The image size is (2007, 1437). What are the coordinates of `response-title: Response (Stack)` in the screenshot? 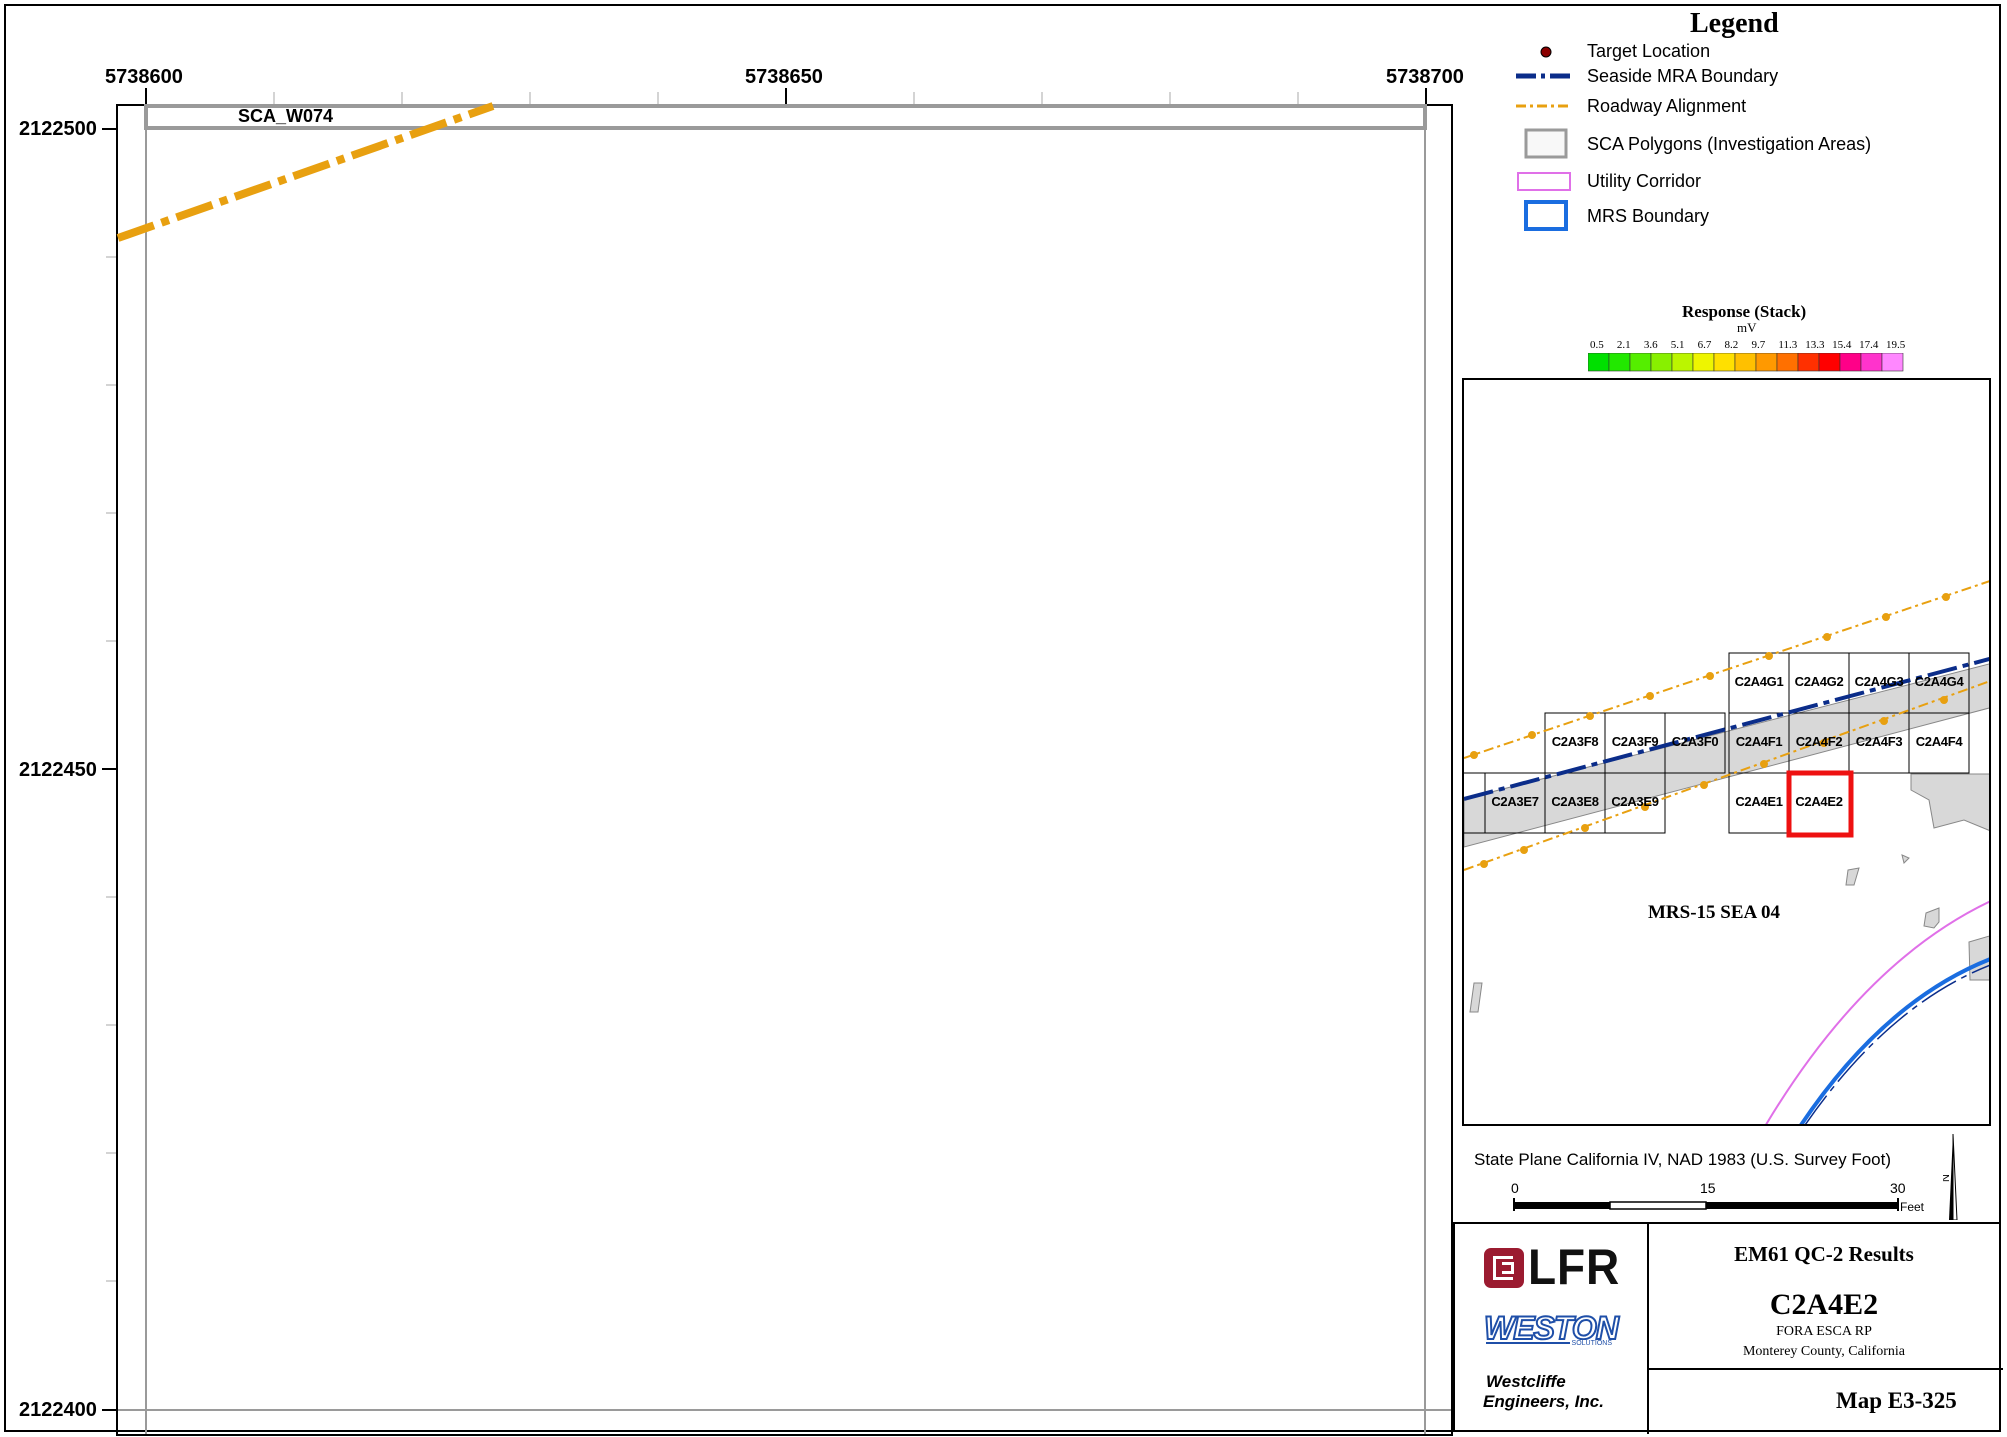 It's located at (1744, 311).